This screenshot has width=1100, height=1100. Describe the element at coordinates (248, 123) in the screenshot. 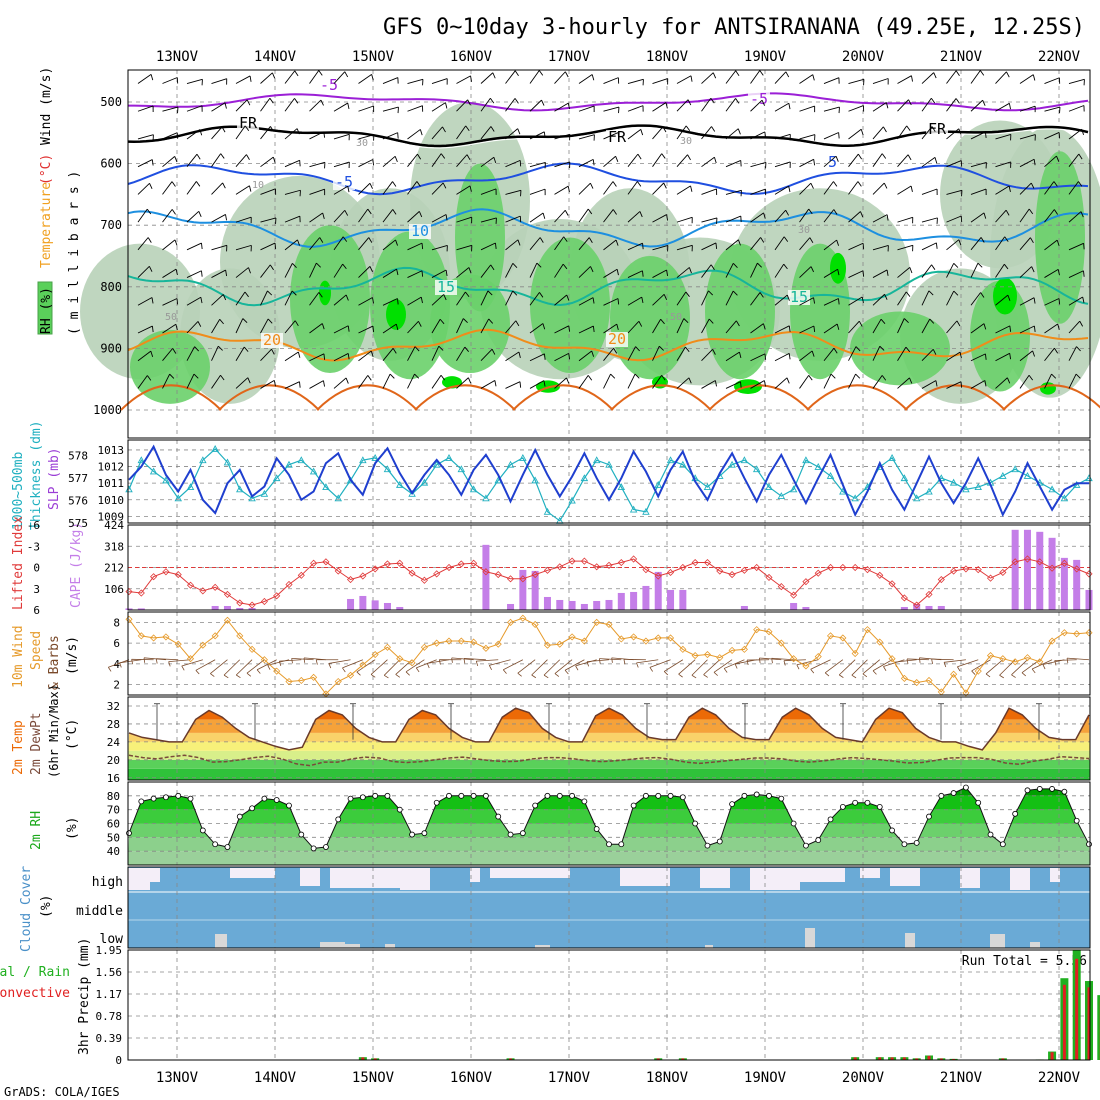

I see `contour-label-bg` at that location.